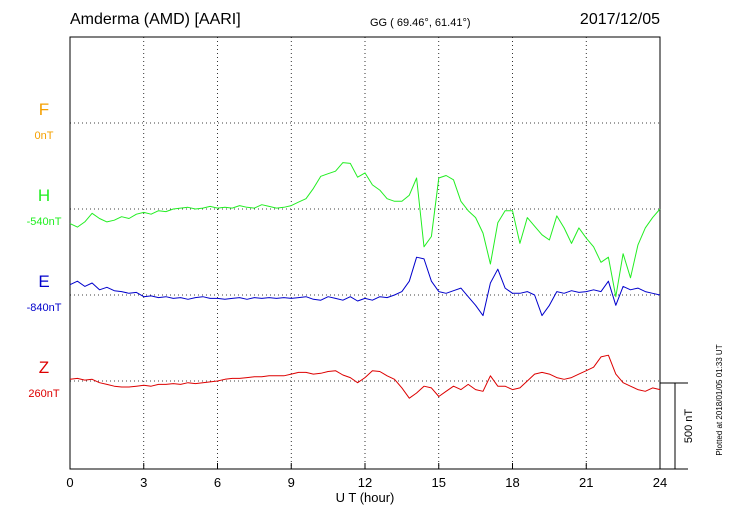 Image resolution: width=730 pixels, height=520 pixels. Describe the element at coordinates (365, 482) in the screenshot. I see `x-tick-label: 12` at that location.